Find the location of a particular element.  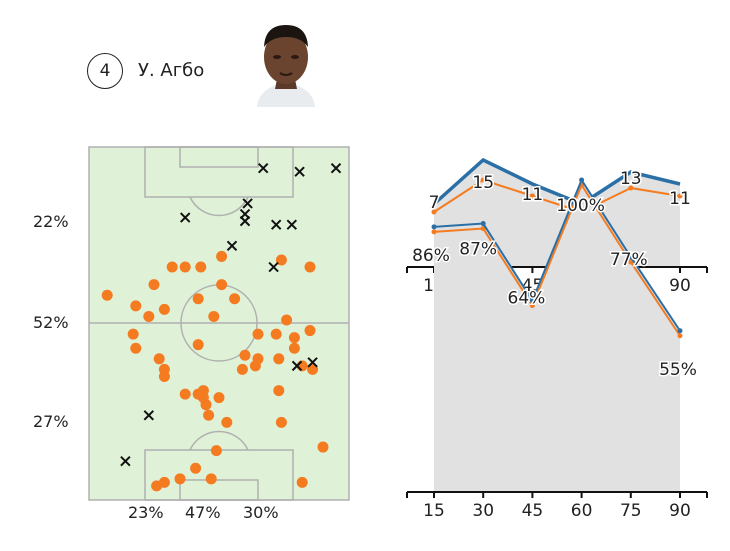

player-name: У. Агбо is located at coordinates (171, 70).